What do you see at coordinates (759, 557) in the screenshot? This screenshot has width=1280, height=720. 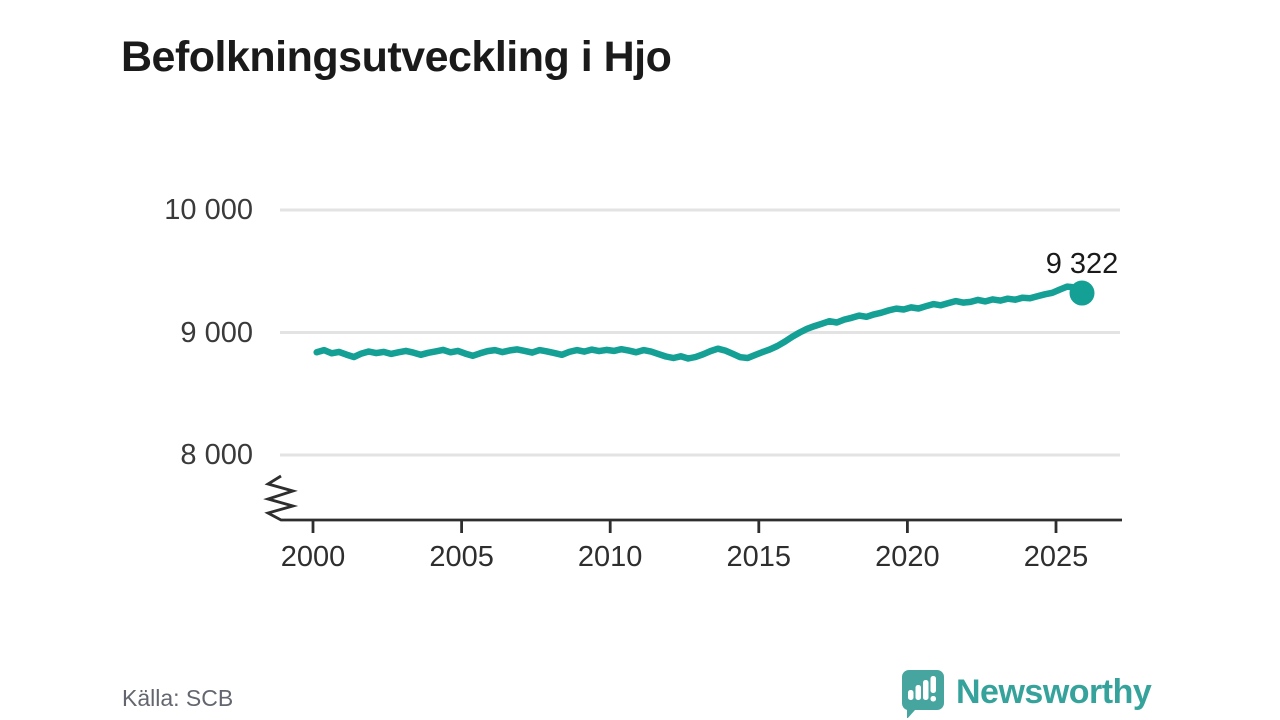 I see `x-tick-label: 2015` at bounding box center [759, 557].